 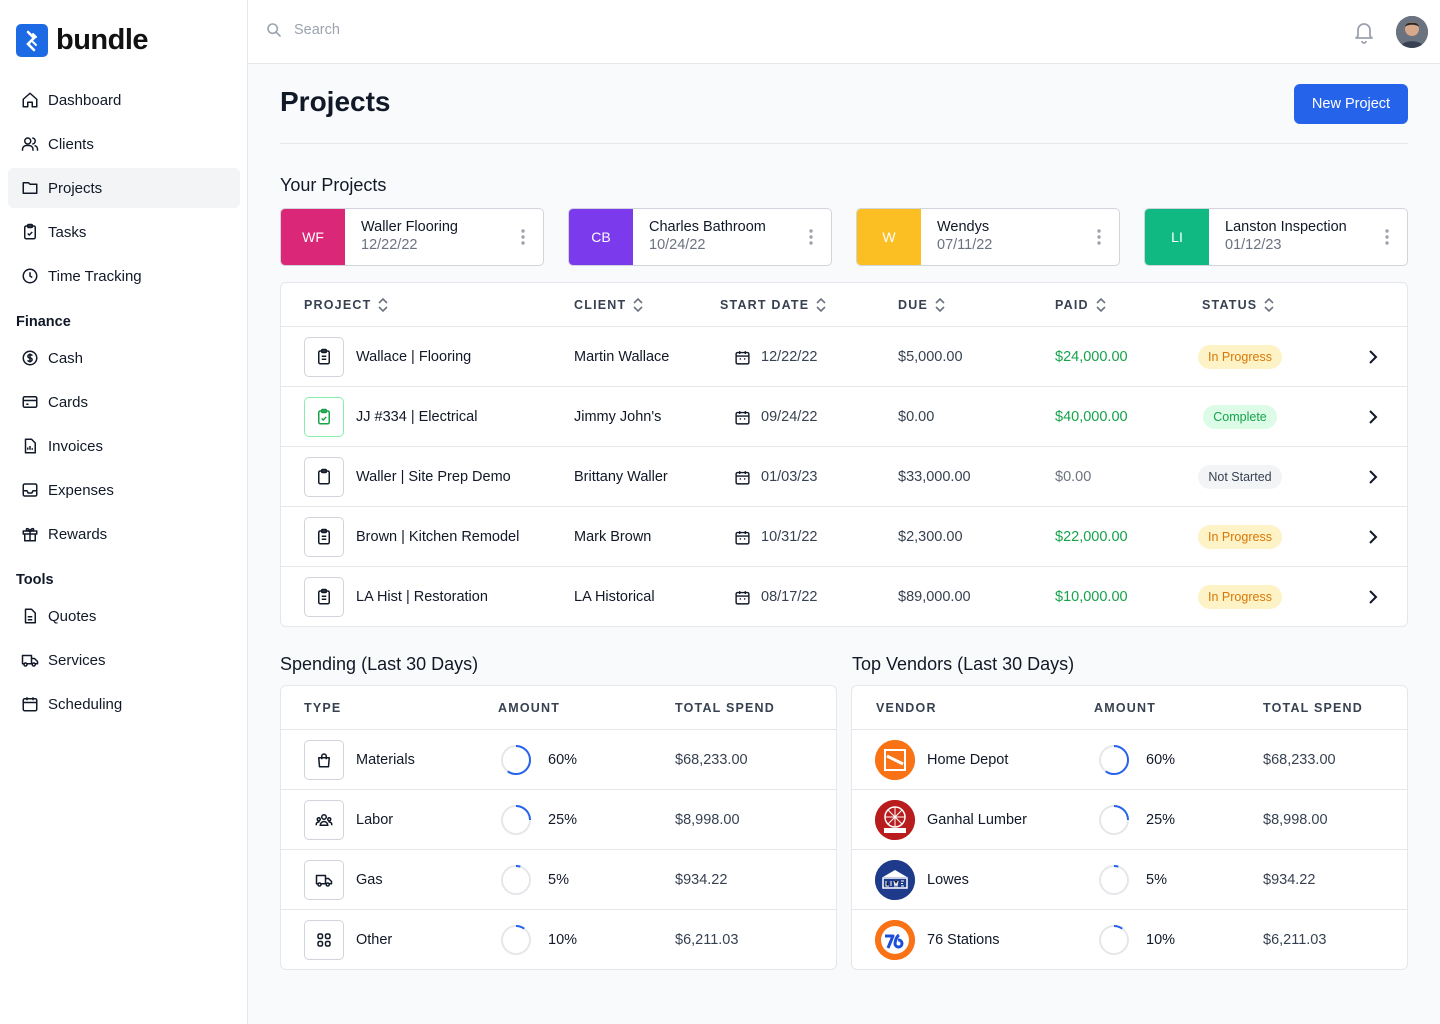 I want to click on total-spend: $8,998.00, so click(x=707, y=820).